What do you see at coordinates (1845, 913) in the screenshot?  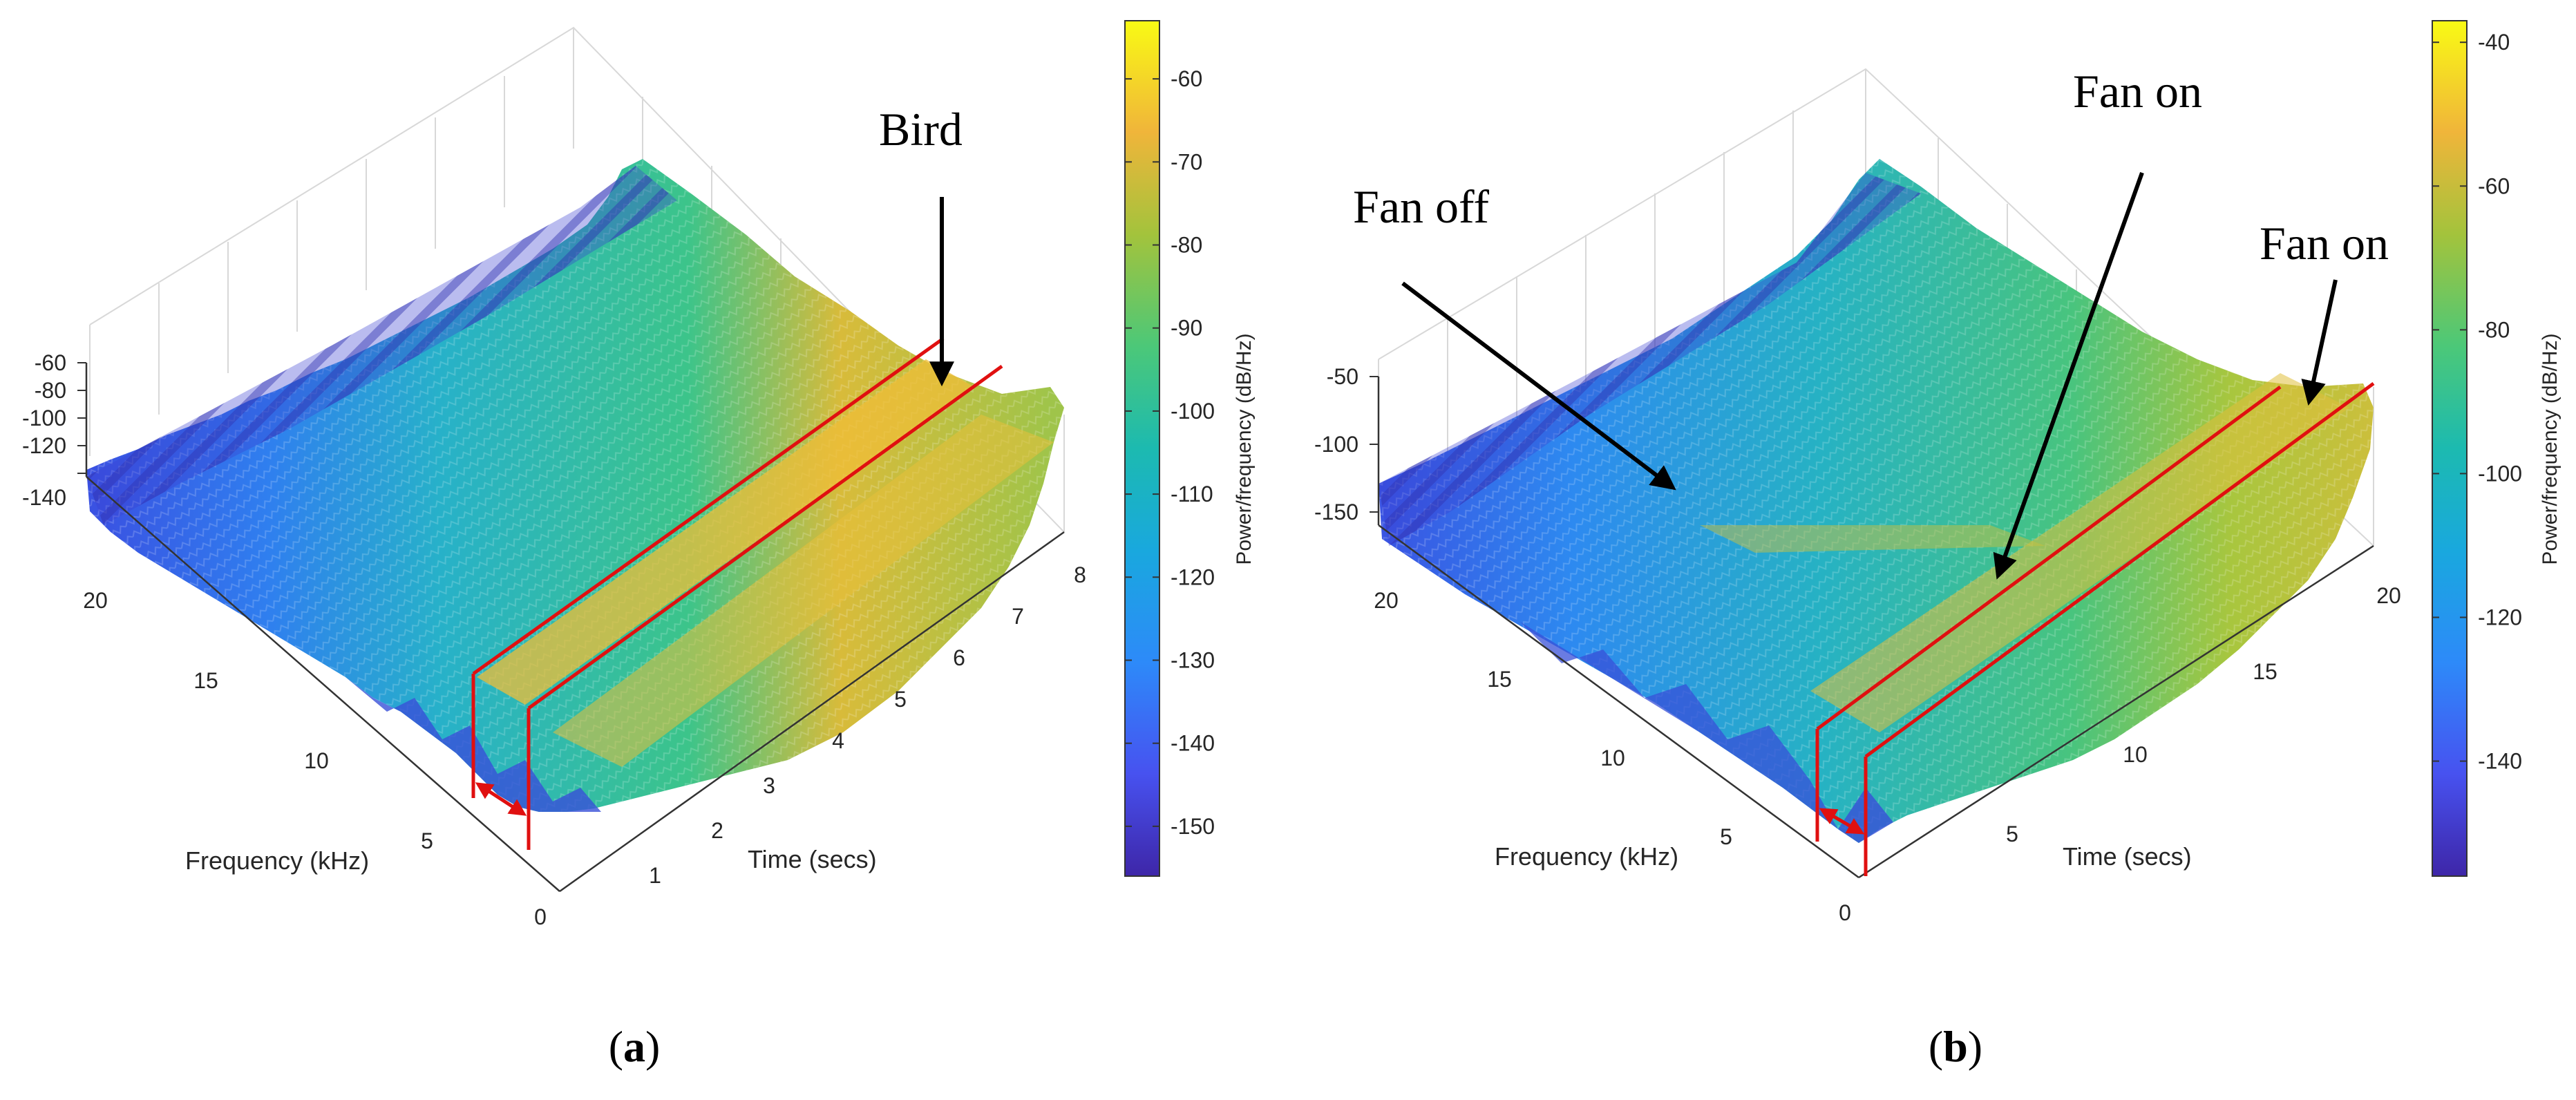 I see `panel-b-time-tick: 0` at bounding box center [1845, 913].